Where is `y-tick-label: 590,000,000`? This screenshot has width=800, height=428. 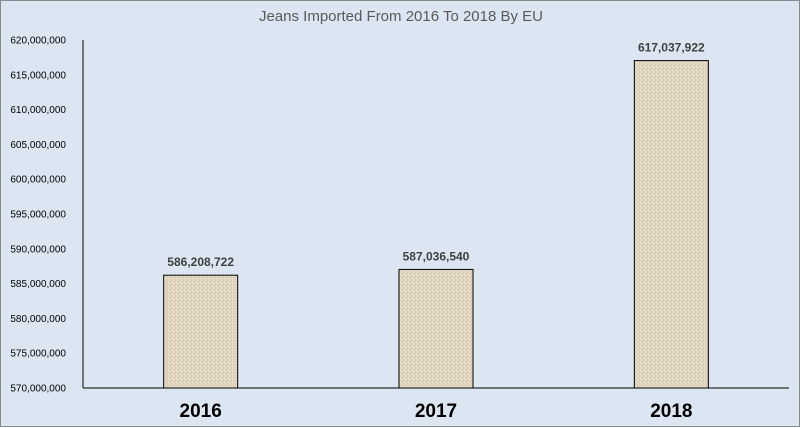 y-tick-label: 590,000,000 is located at coordinates (38, 249).